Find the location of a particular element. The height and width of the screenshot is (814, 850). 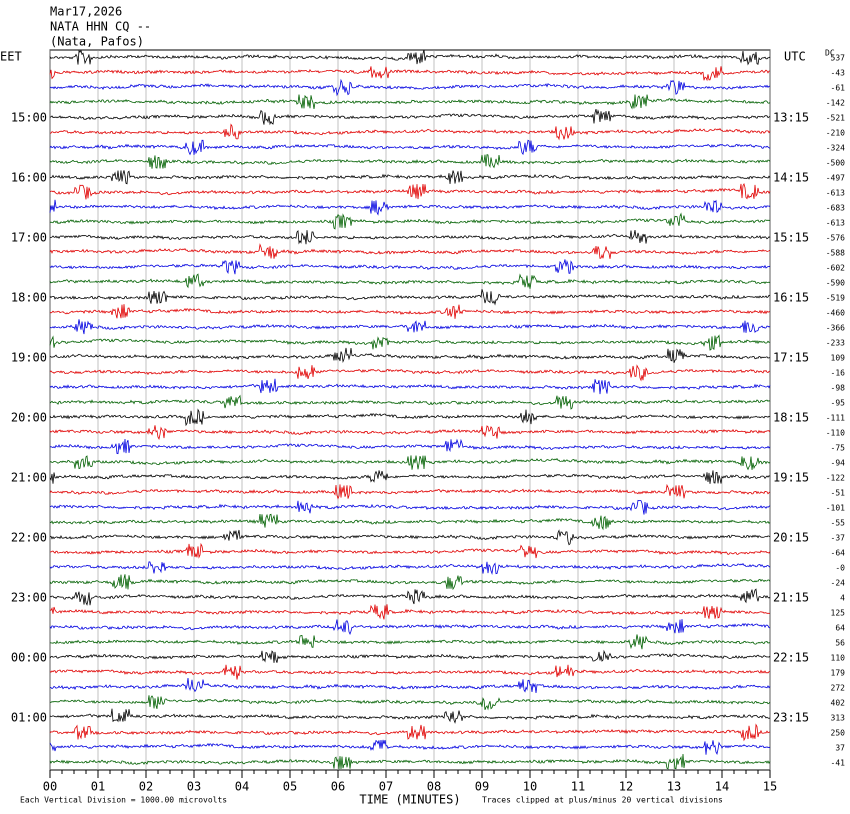

dc-label: -94 is located at coordinates (838, 463).